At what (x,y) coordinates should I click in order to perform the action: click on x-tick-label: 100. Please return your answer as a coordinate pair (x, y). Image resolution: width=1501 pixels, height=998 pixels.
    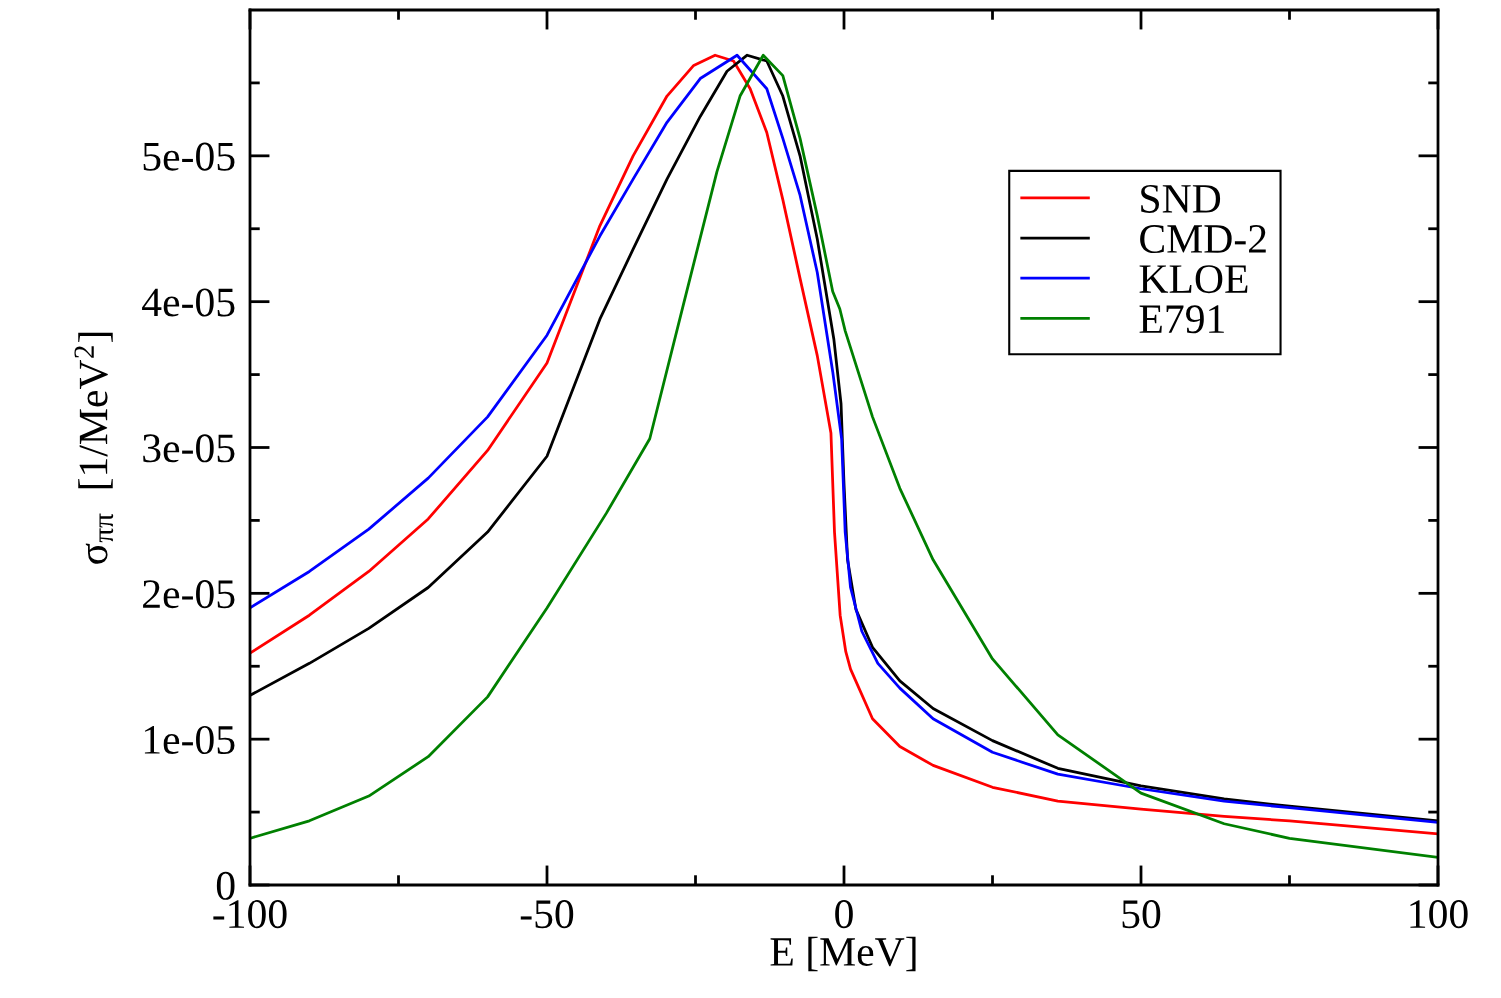
    Looking at the image, I should click on (1439, 914).